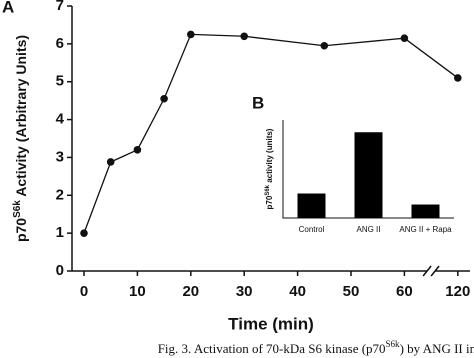  I want to click on x-tick-label: ANG II + Rapa, so click(425, 229).